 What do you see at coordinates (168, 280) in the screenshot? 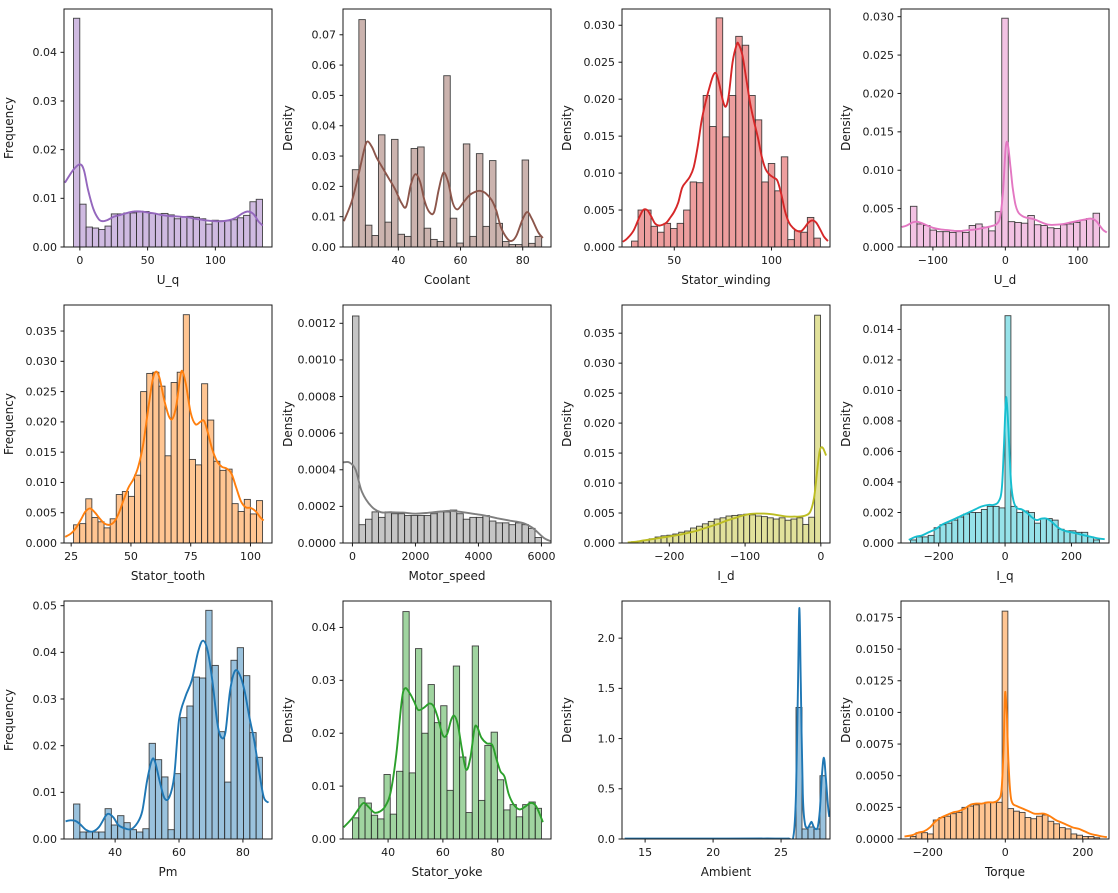
I see `x-axis-label: U_q` at bounding box center [168, 280].